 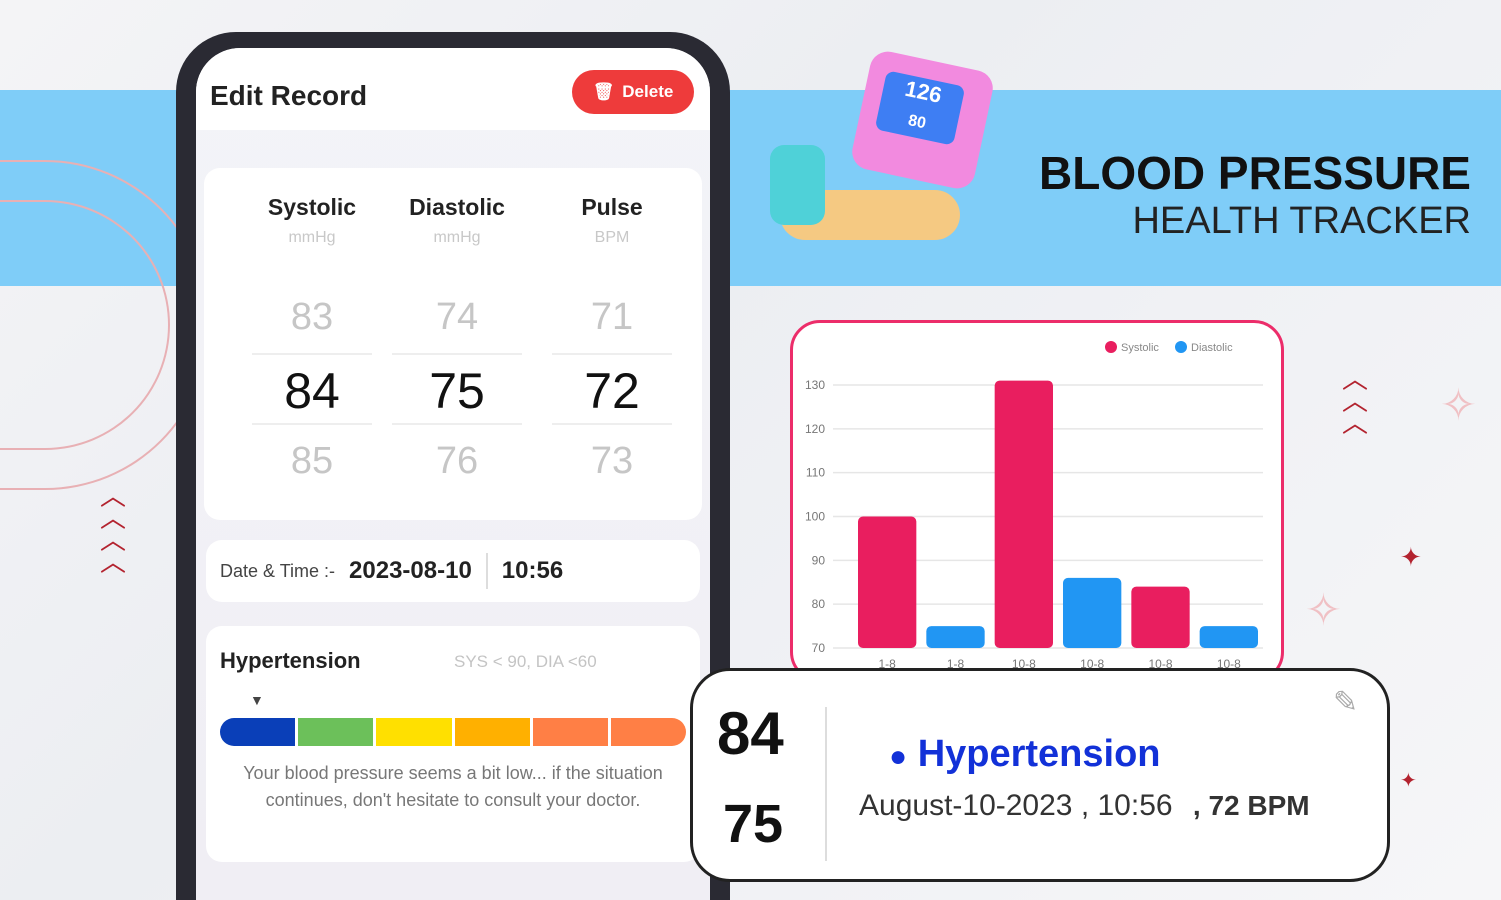 I want to click on page-title: Edit Record, so click(x=289, y=95).